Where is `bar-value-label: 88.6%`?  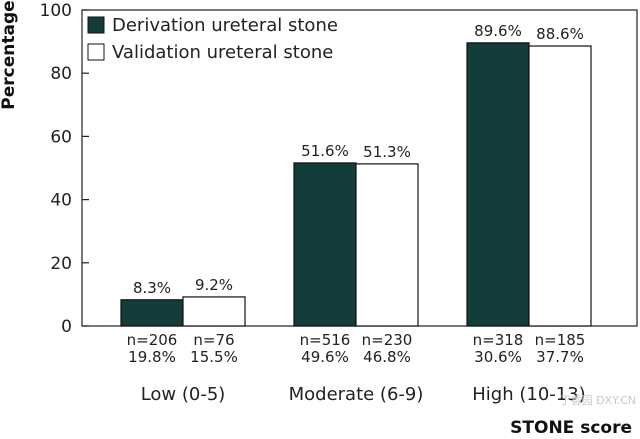 bar-value-label: 88.6% is located at coordinates (560, 34).